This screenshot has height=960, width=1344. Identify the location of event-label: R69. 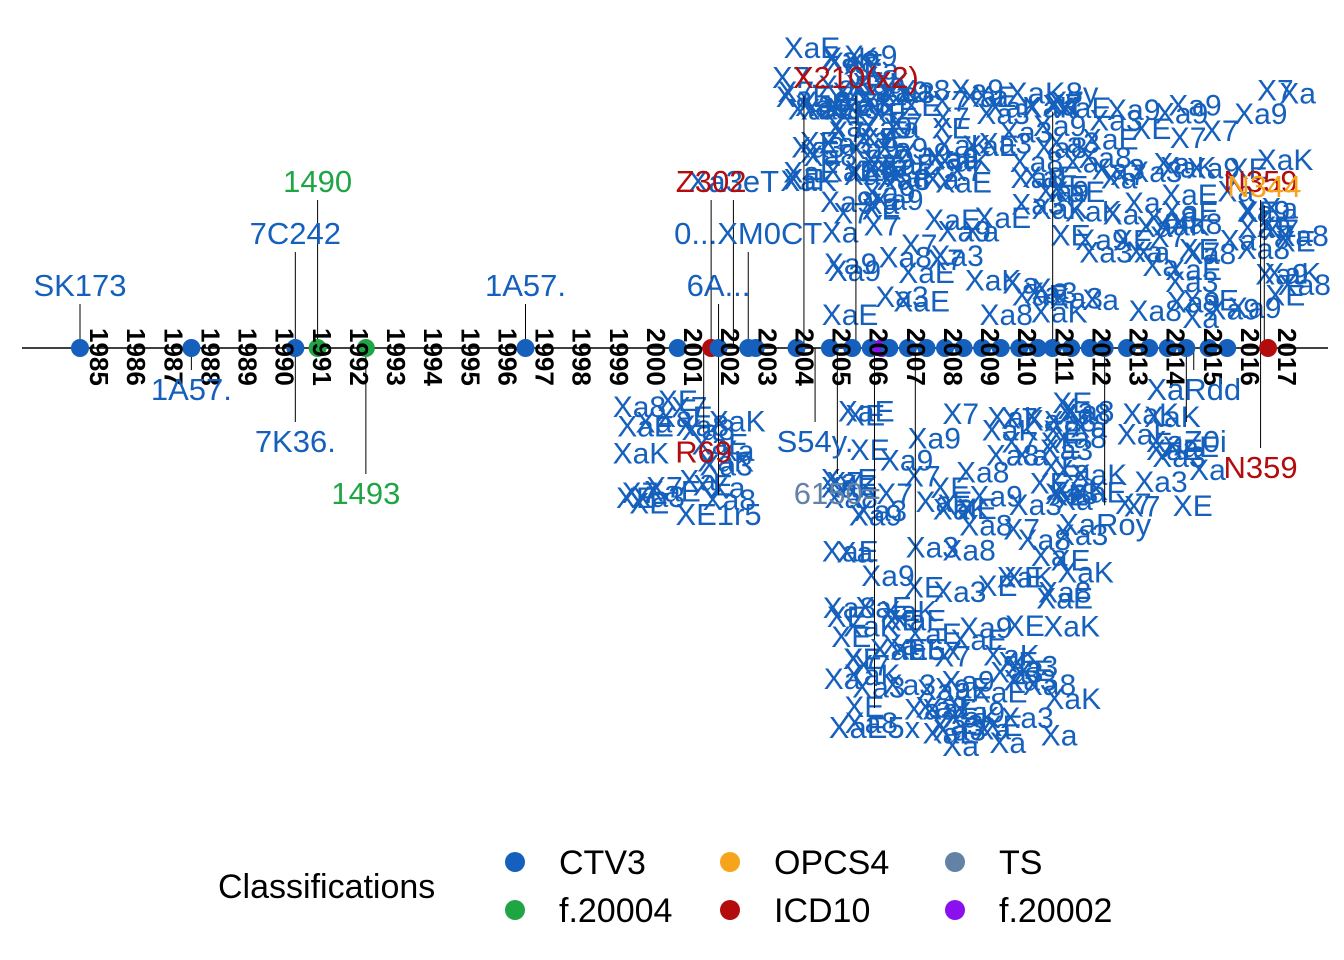
(703, 451).